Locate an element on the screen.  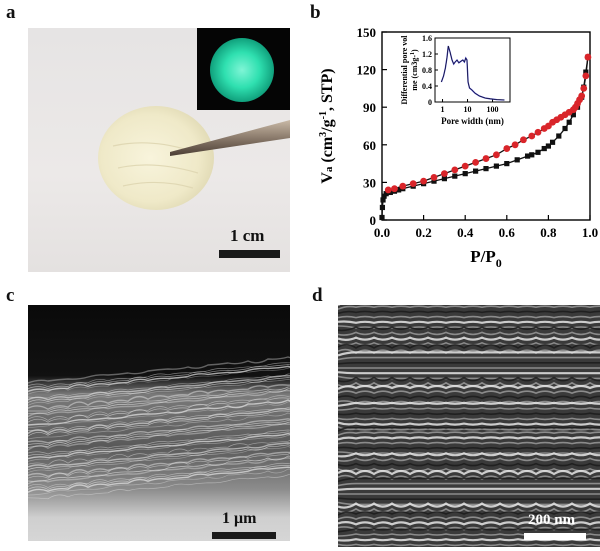
x-tick-label: 1.0 is located at coordinates (590, 232).